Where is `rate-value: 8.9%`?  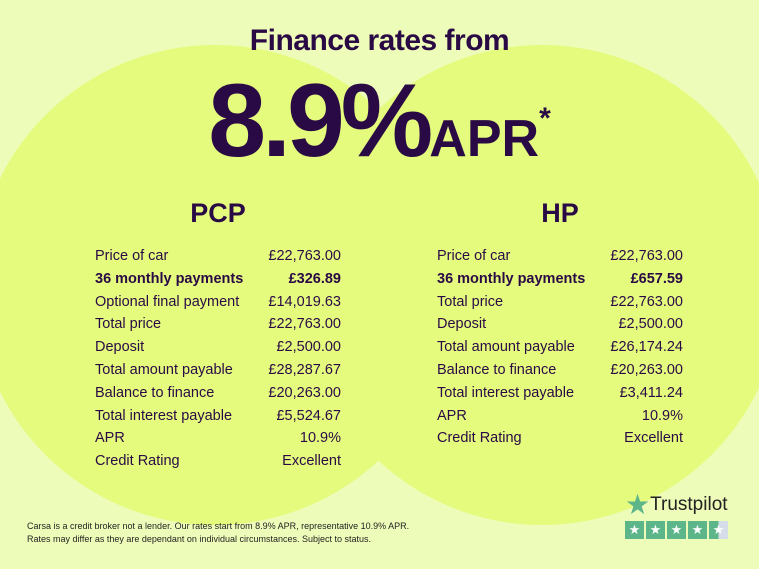 rate-value: 8.9% is located at coordinates (320, 121).